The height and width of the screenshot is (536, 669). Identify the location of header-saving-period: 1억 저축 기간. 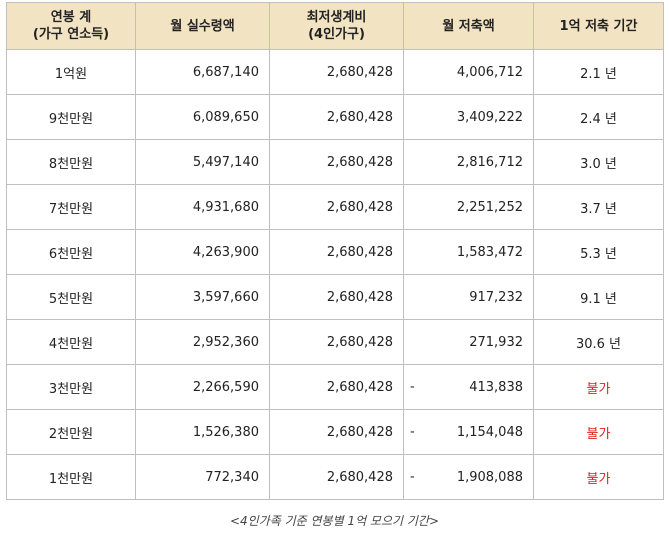
(598, 26).